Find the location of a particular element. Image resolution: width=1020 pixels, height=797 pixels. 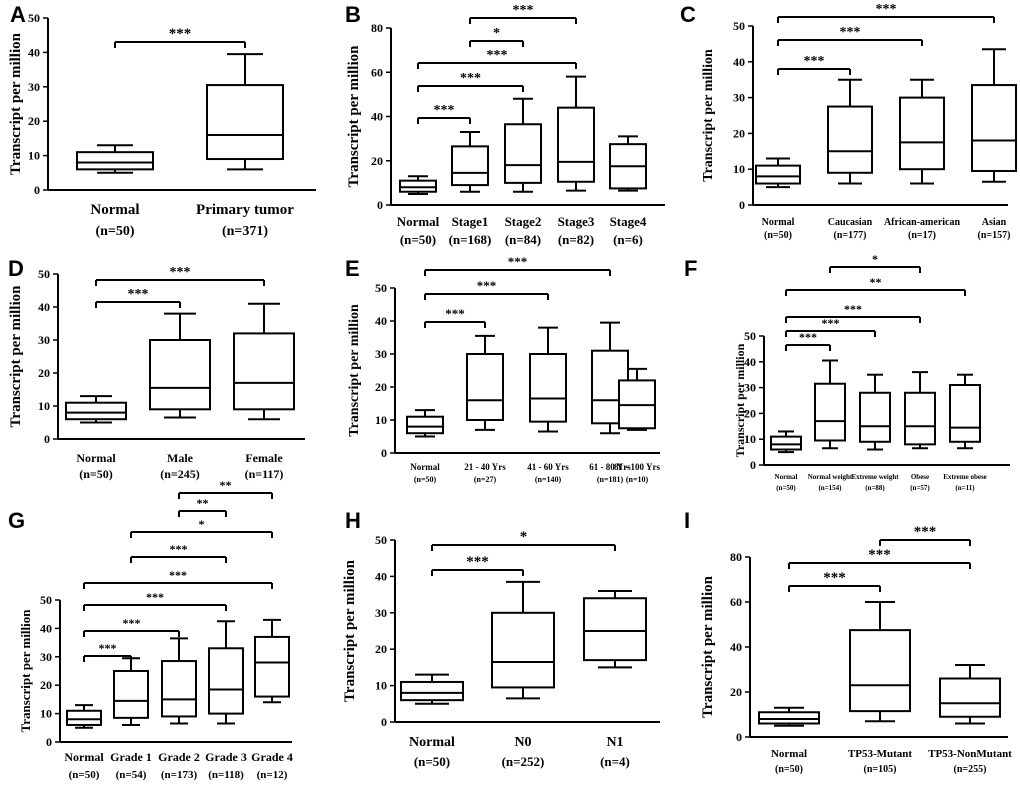

sample-size-label: (n=255) is located at coordinates (970, 769).